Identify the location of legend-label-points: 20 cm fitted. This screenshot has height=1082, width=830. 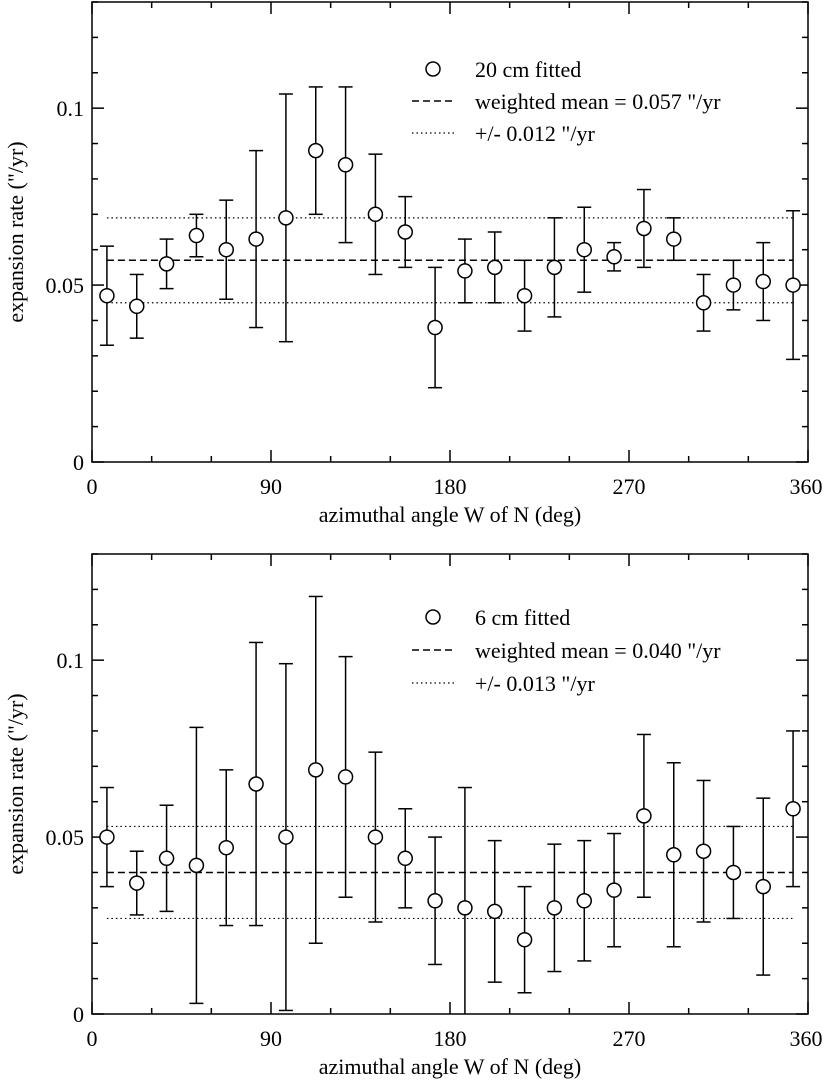
(528, 69).